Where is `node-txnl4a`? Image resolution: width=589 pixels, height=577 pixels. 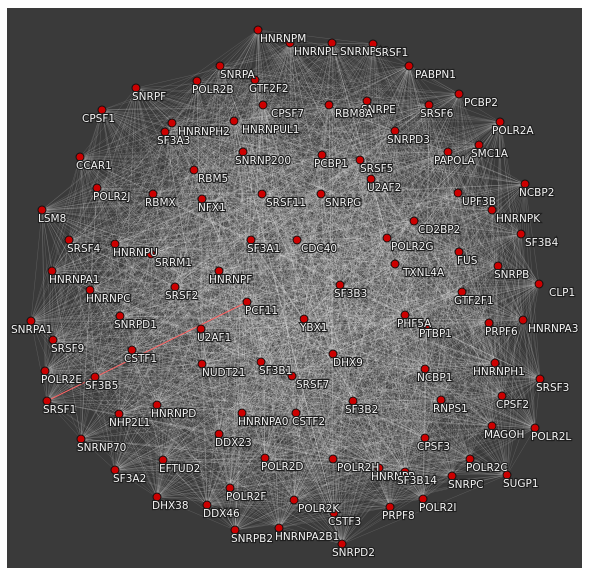 node-txnl4a is located at coordinates (395, 264).